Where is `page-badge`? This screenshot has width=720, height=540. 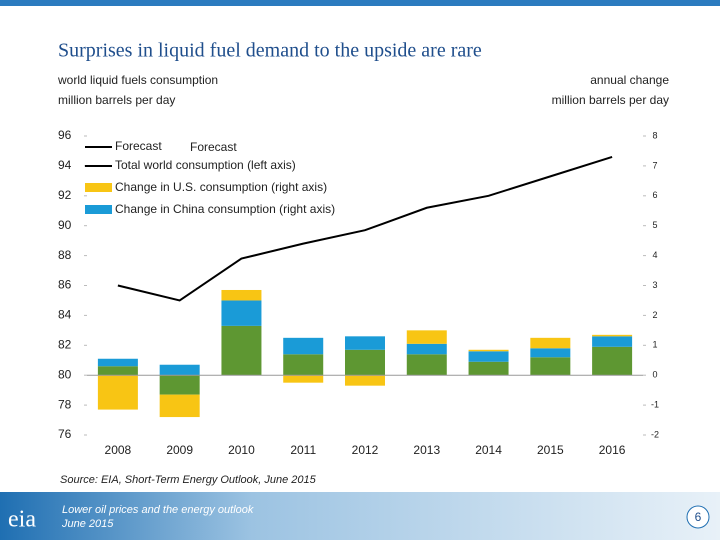
page-badge is located at coordinates (698, 517).